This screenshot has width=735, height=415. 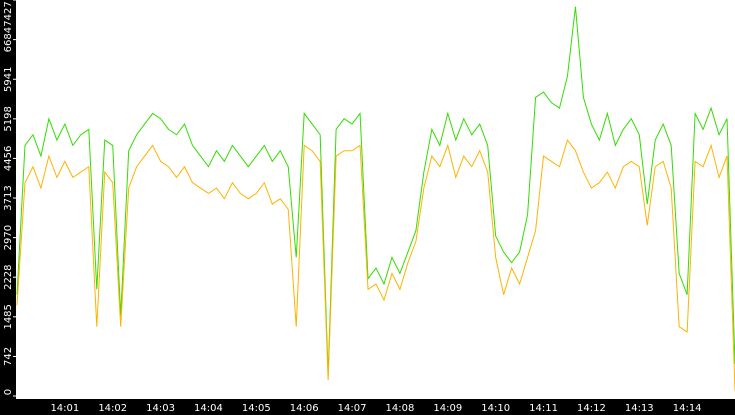 What do you see at coordinates (8, 197) in the screenshot?
I see `y-tick-label: 3713` at bounding box center [8, 197].